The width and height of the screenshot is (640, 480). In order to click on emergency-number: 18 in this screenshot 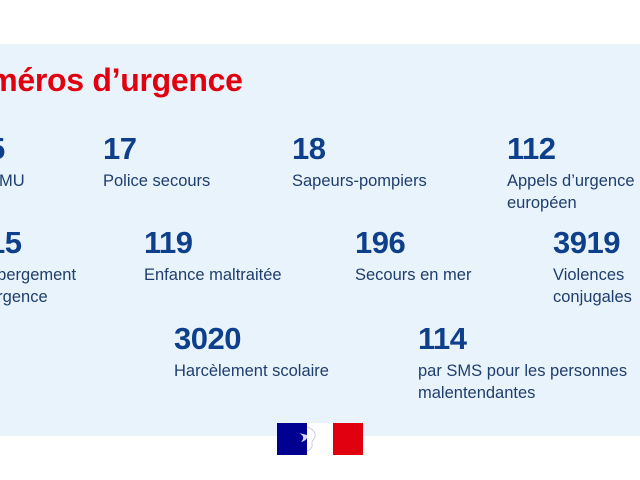, I will do `click(309, 148)`.